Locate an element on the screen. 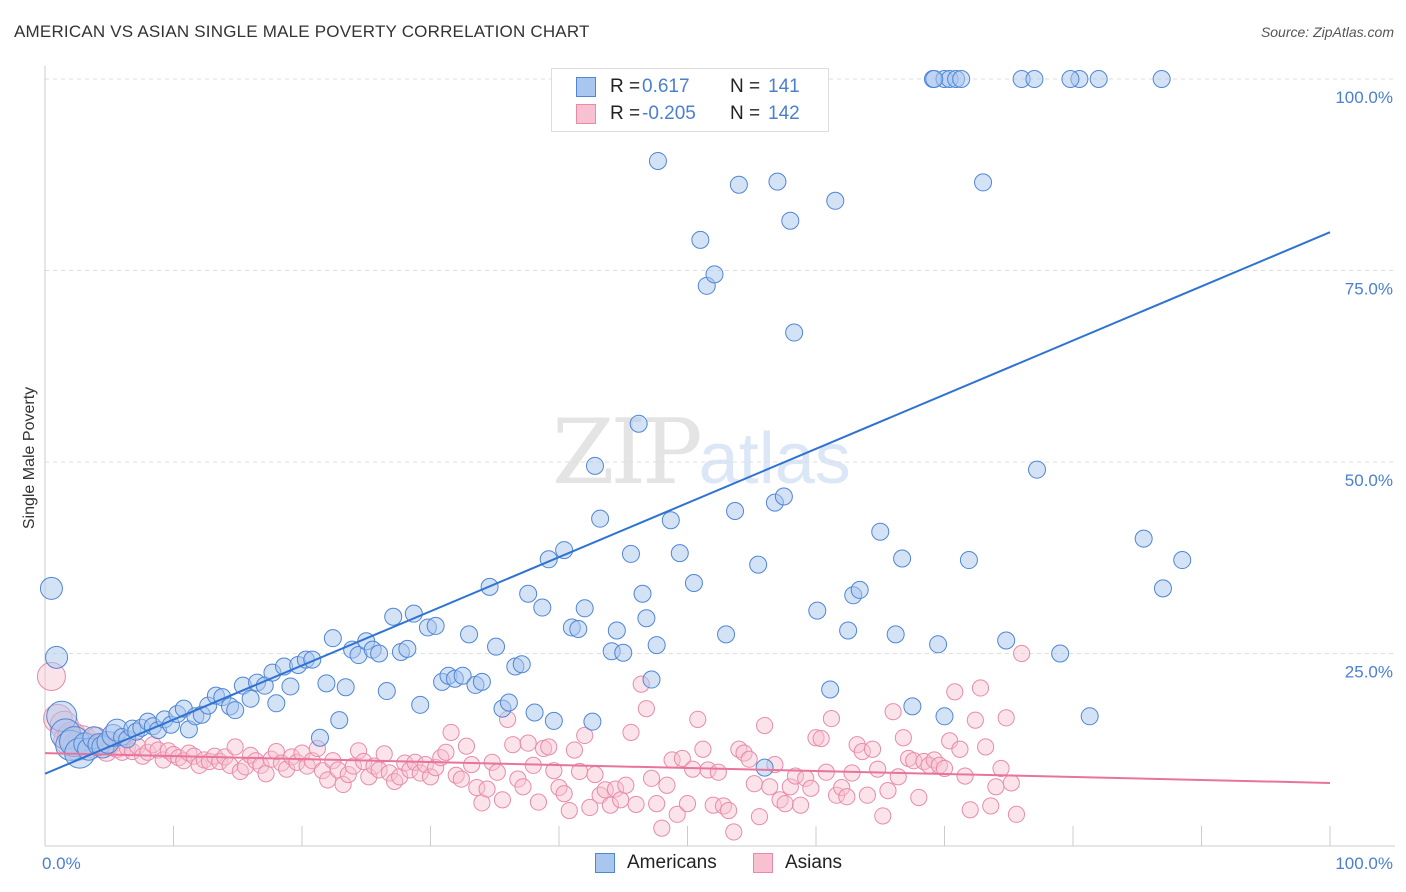 This screenshot has width=1406, height=892. watermark: ZIPatlas is located at coordinates (701, 452).